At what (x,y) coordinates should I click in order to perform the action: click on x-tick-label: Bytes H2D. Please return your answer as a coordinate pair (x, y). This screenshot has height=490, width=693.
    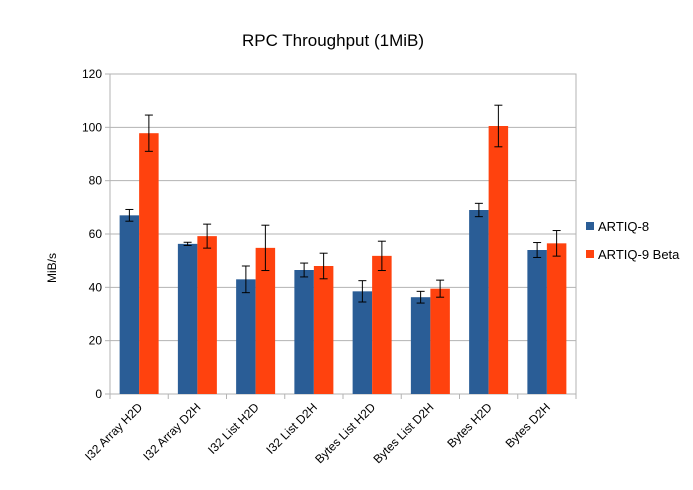
    Looking at the image, I should click on (469, 425).